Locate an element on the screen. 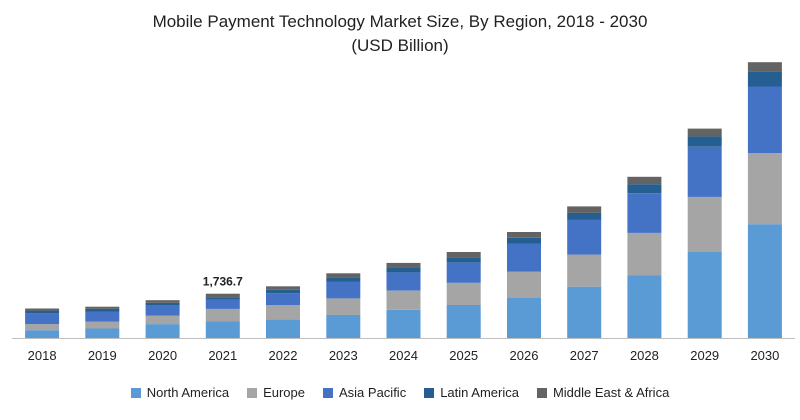  legend-item-middle-east-africa: Middle East & Africa is located at coordinates (603, 392).